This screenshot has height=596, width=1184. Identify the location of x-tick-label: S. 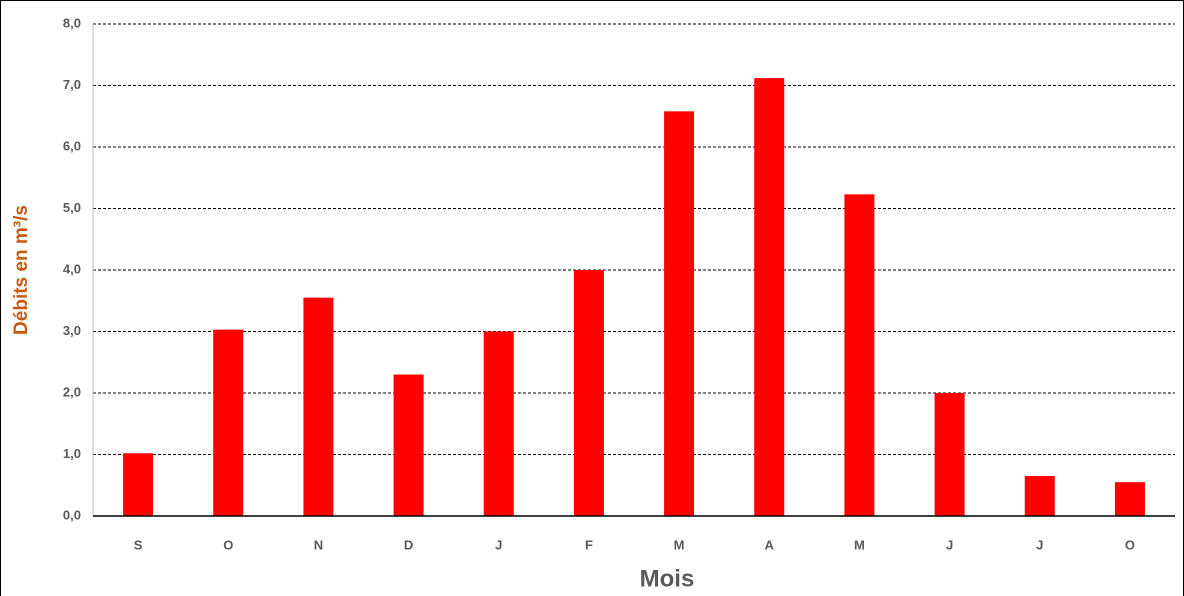
(138, 544).